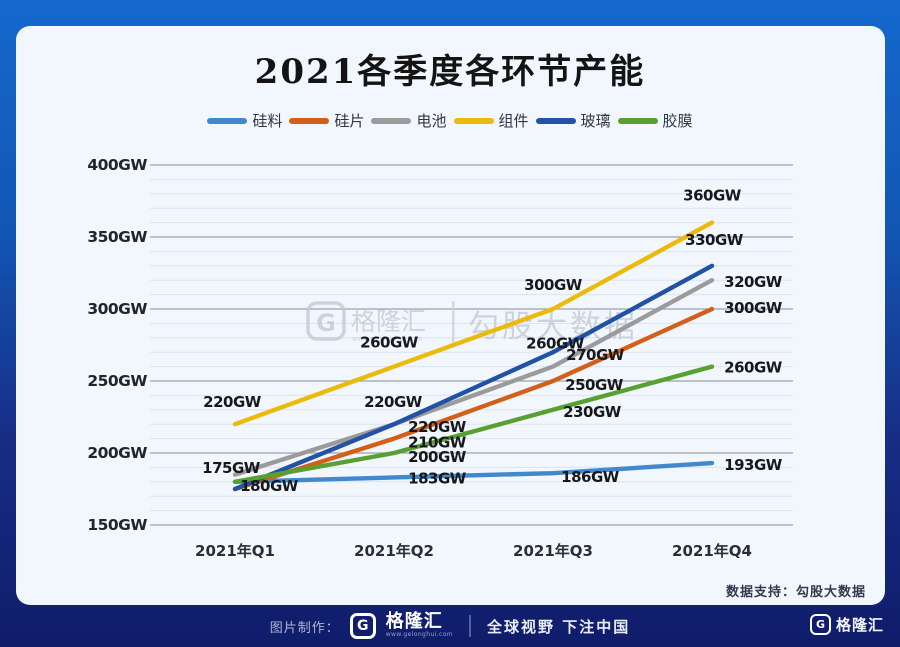 The image size is (900, 647). What do you see at coordinates (362, 626) in the screenshot?
I see `gelonghui-logo-icon: G` at bounding box center [362, 626].